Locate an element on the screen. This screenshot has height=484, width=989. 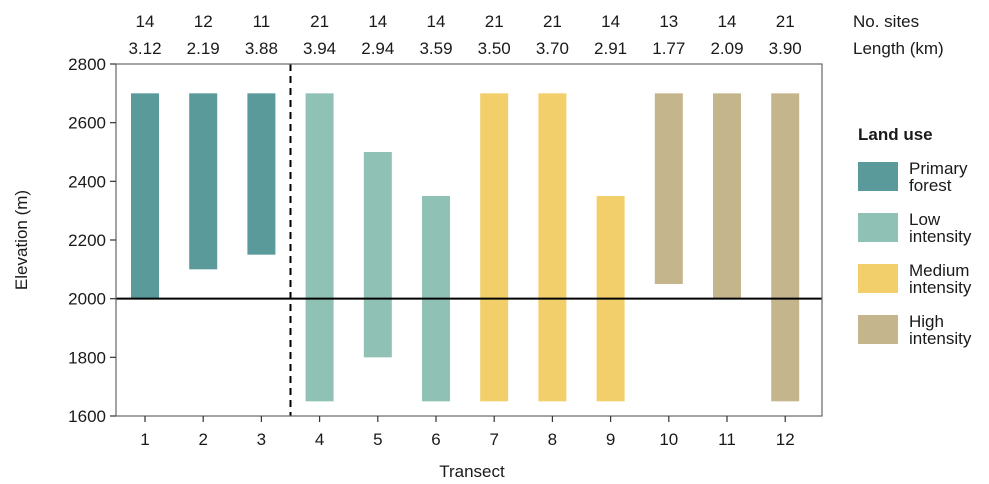
length-label: 2.94 is located at coordinates (377, 48).